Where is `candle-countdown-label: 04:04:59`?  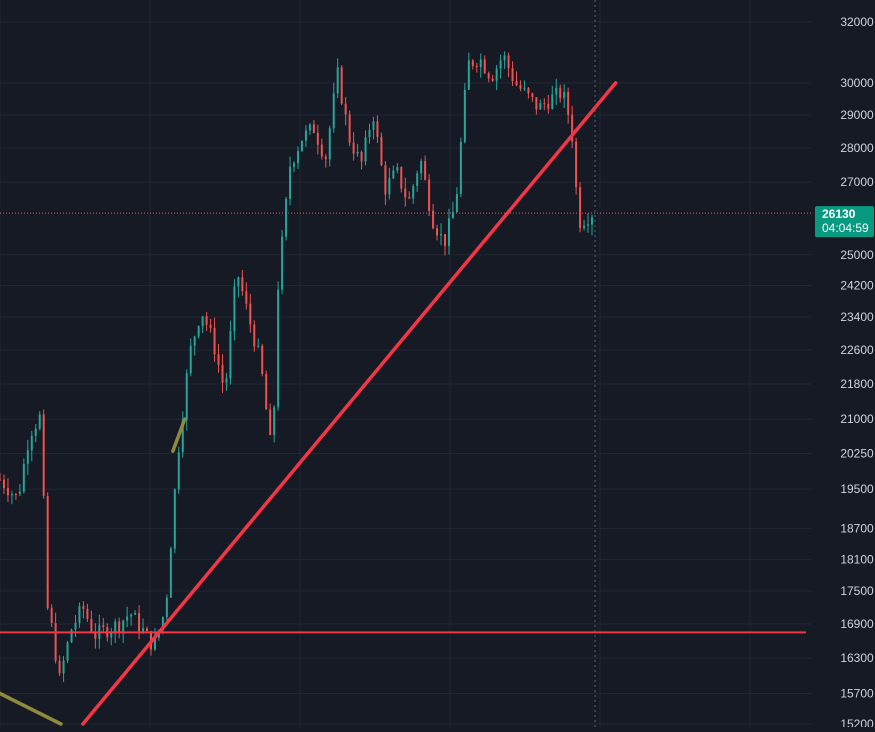 candle-countdown-label: 04:04:59 is located at coordinates (845, 228).